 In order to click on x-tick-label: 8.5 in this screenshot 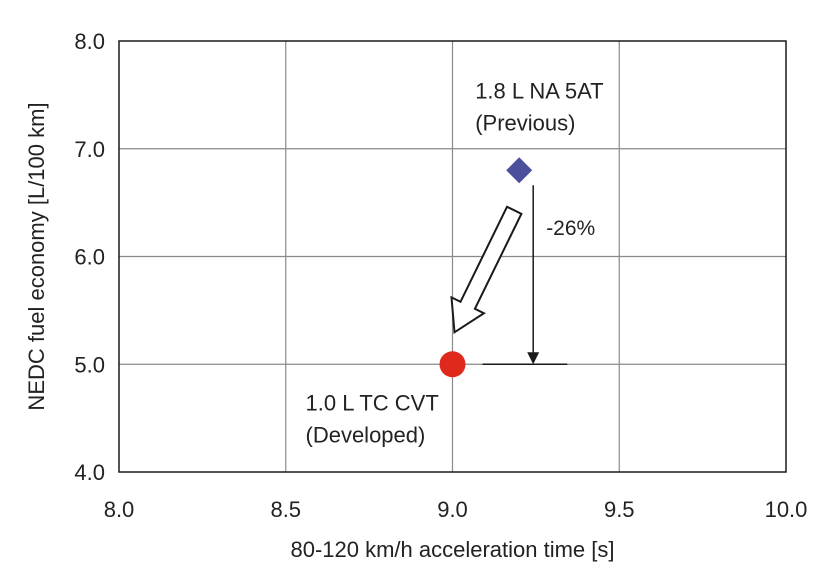, I will do `click(285, 509)`.